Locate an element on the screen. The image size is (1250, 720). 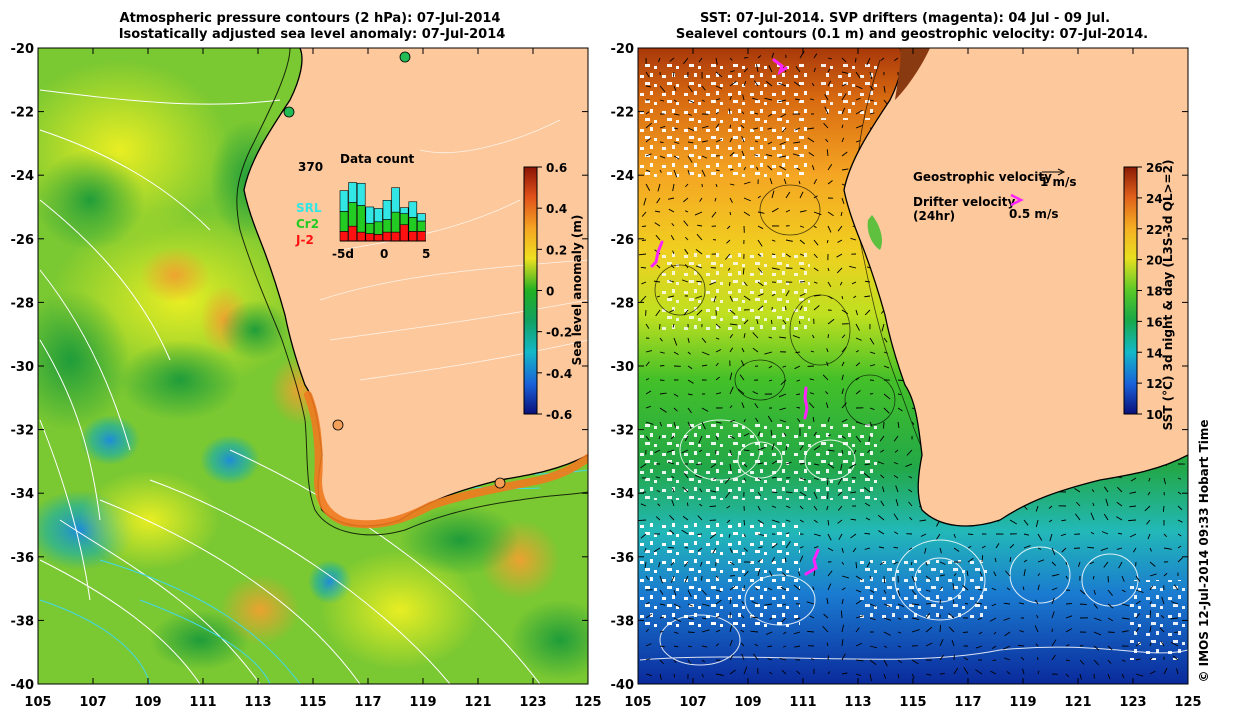
inset-bar-srl is located at coordinates (352, 192).